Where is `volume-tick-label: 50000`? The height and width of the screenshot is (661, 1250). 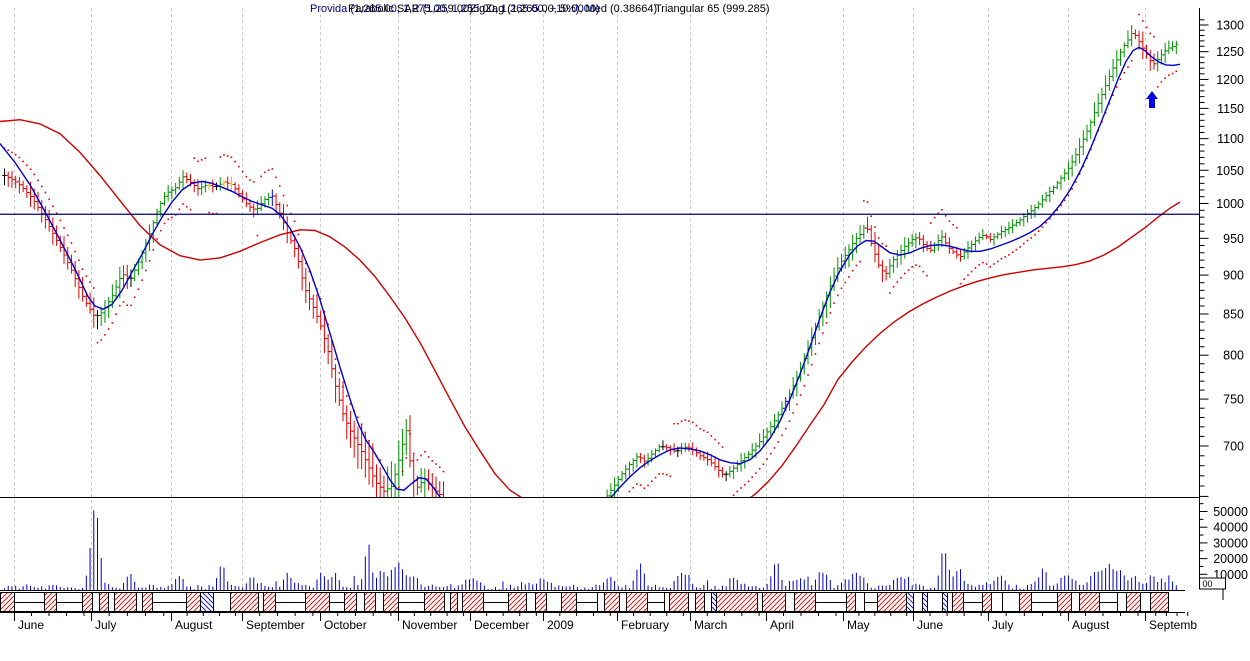 volume-tick-label: 50000 is located at coordinates (1230, 512).